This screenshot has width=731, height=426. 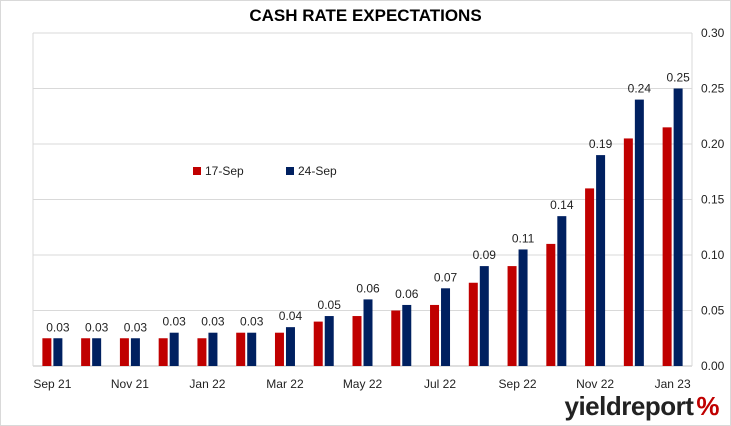 What do you see at coordinates (713, 255) in the screenshot?
I see `y-tick-label: 0.10` at bounding box center [713, 255].